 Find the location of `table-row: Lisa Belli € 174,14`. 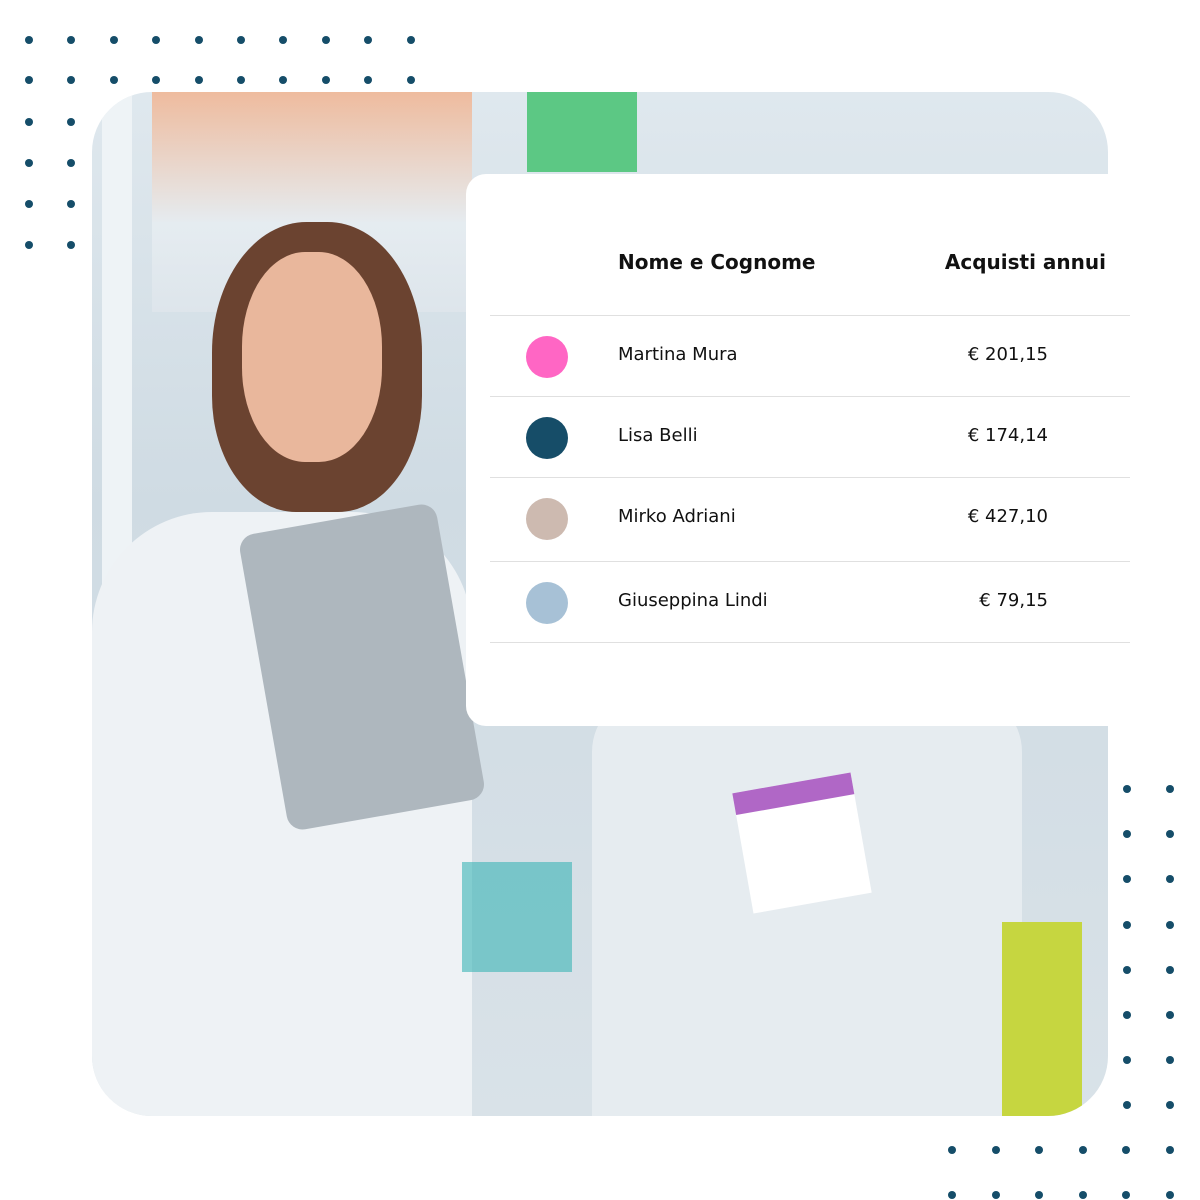

table-row: Lisa Belli € 174,14 is located at coordinates (810, 437).